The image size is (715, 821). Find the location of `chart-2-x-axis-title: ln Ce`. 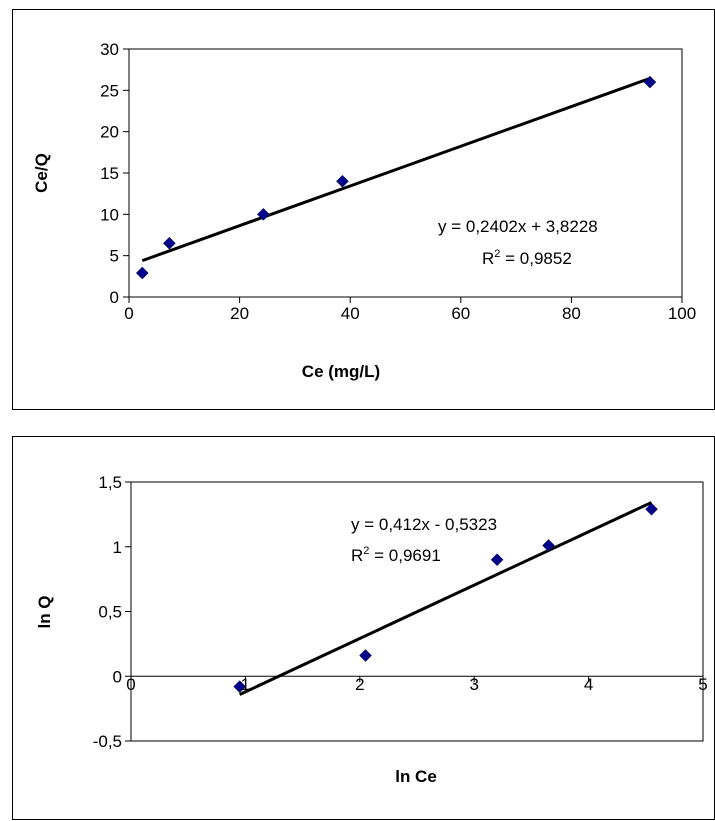

chart-2-x-axis-title: ln Ce is located at coordinates (416, 776).